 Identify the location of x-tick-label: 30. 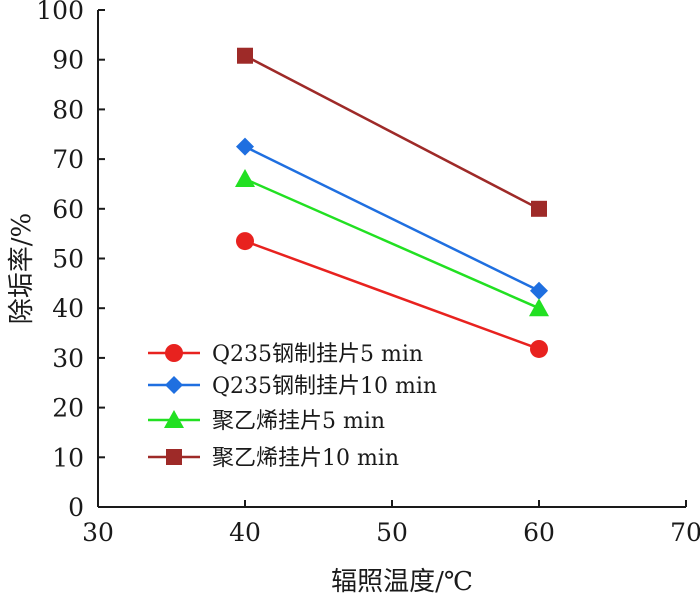
(98, 532).